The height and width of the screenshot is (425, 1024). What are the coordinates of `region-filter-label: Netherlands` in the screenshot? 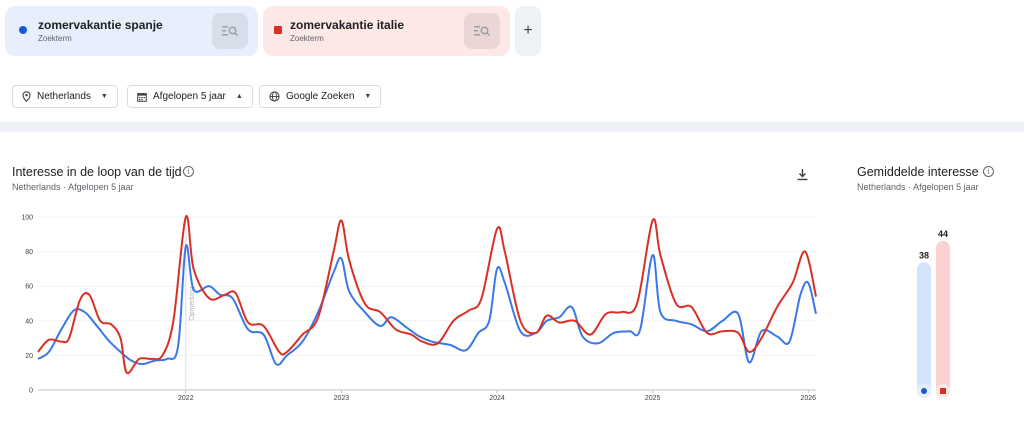 It's located at (64, 96).